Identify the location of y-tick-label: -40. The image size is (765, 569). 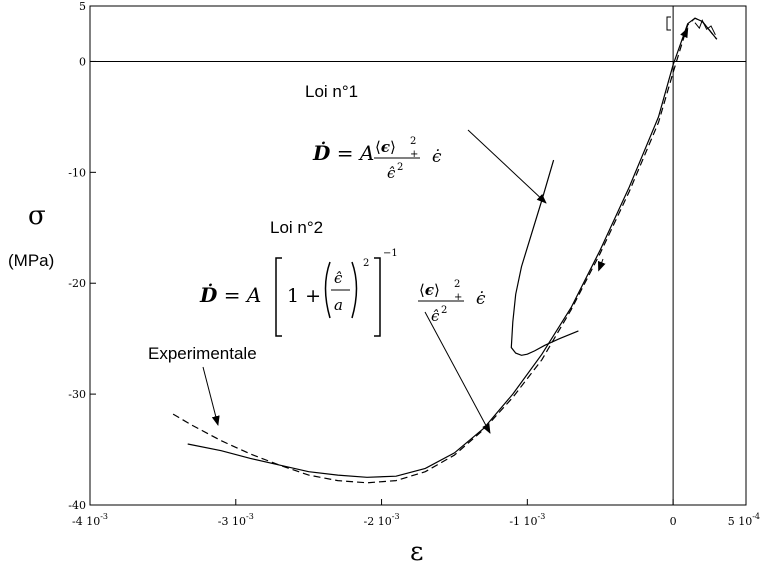
(77, 505).